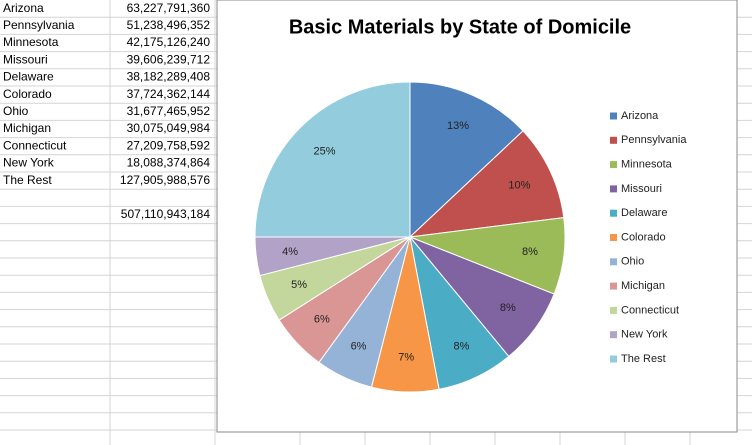 The height and width of the screenshot is (445, 752). Describe the element at coordinates (643, 237) in the screenshot. I see `legend-label: Colorado` at that location.